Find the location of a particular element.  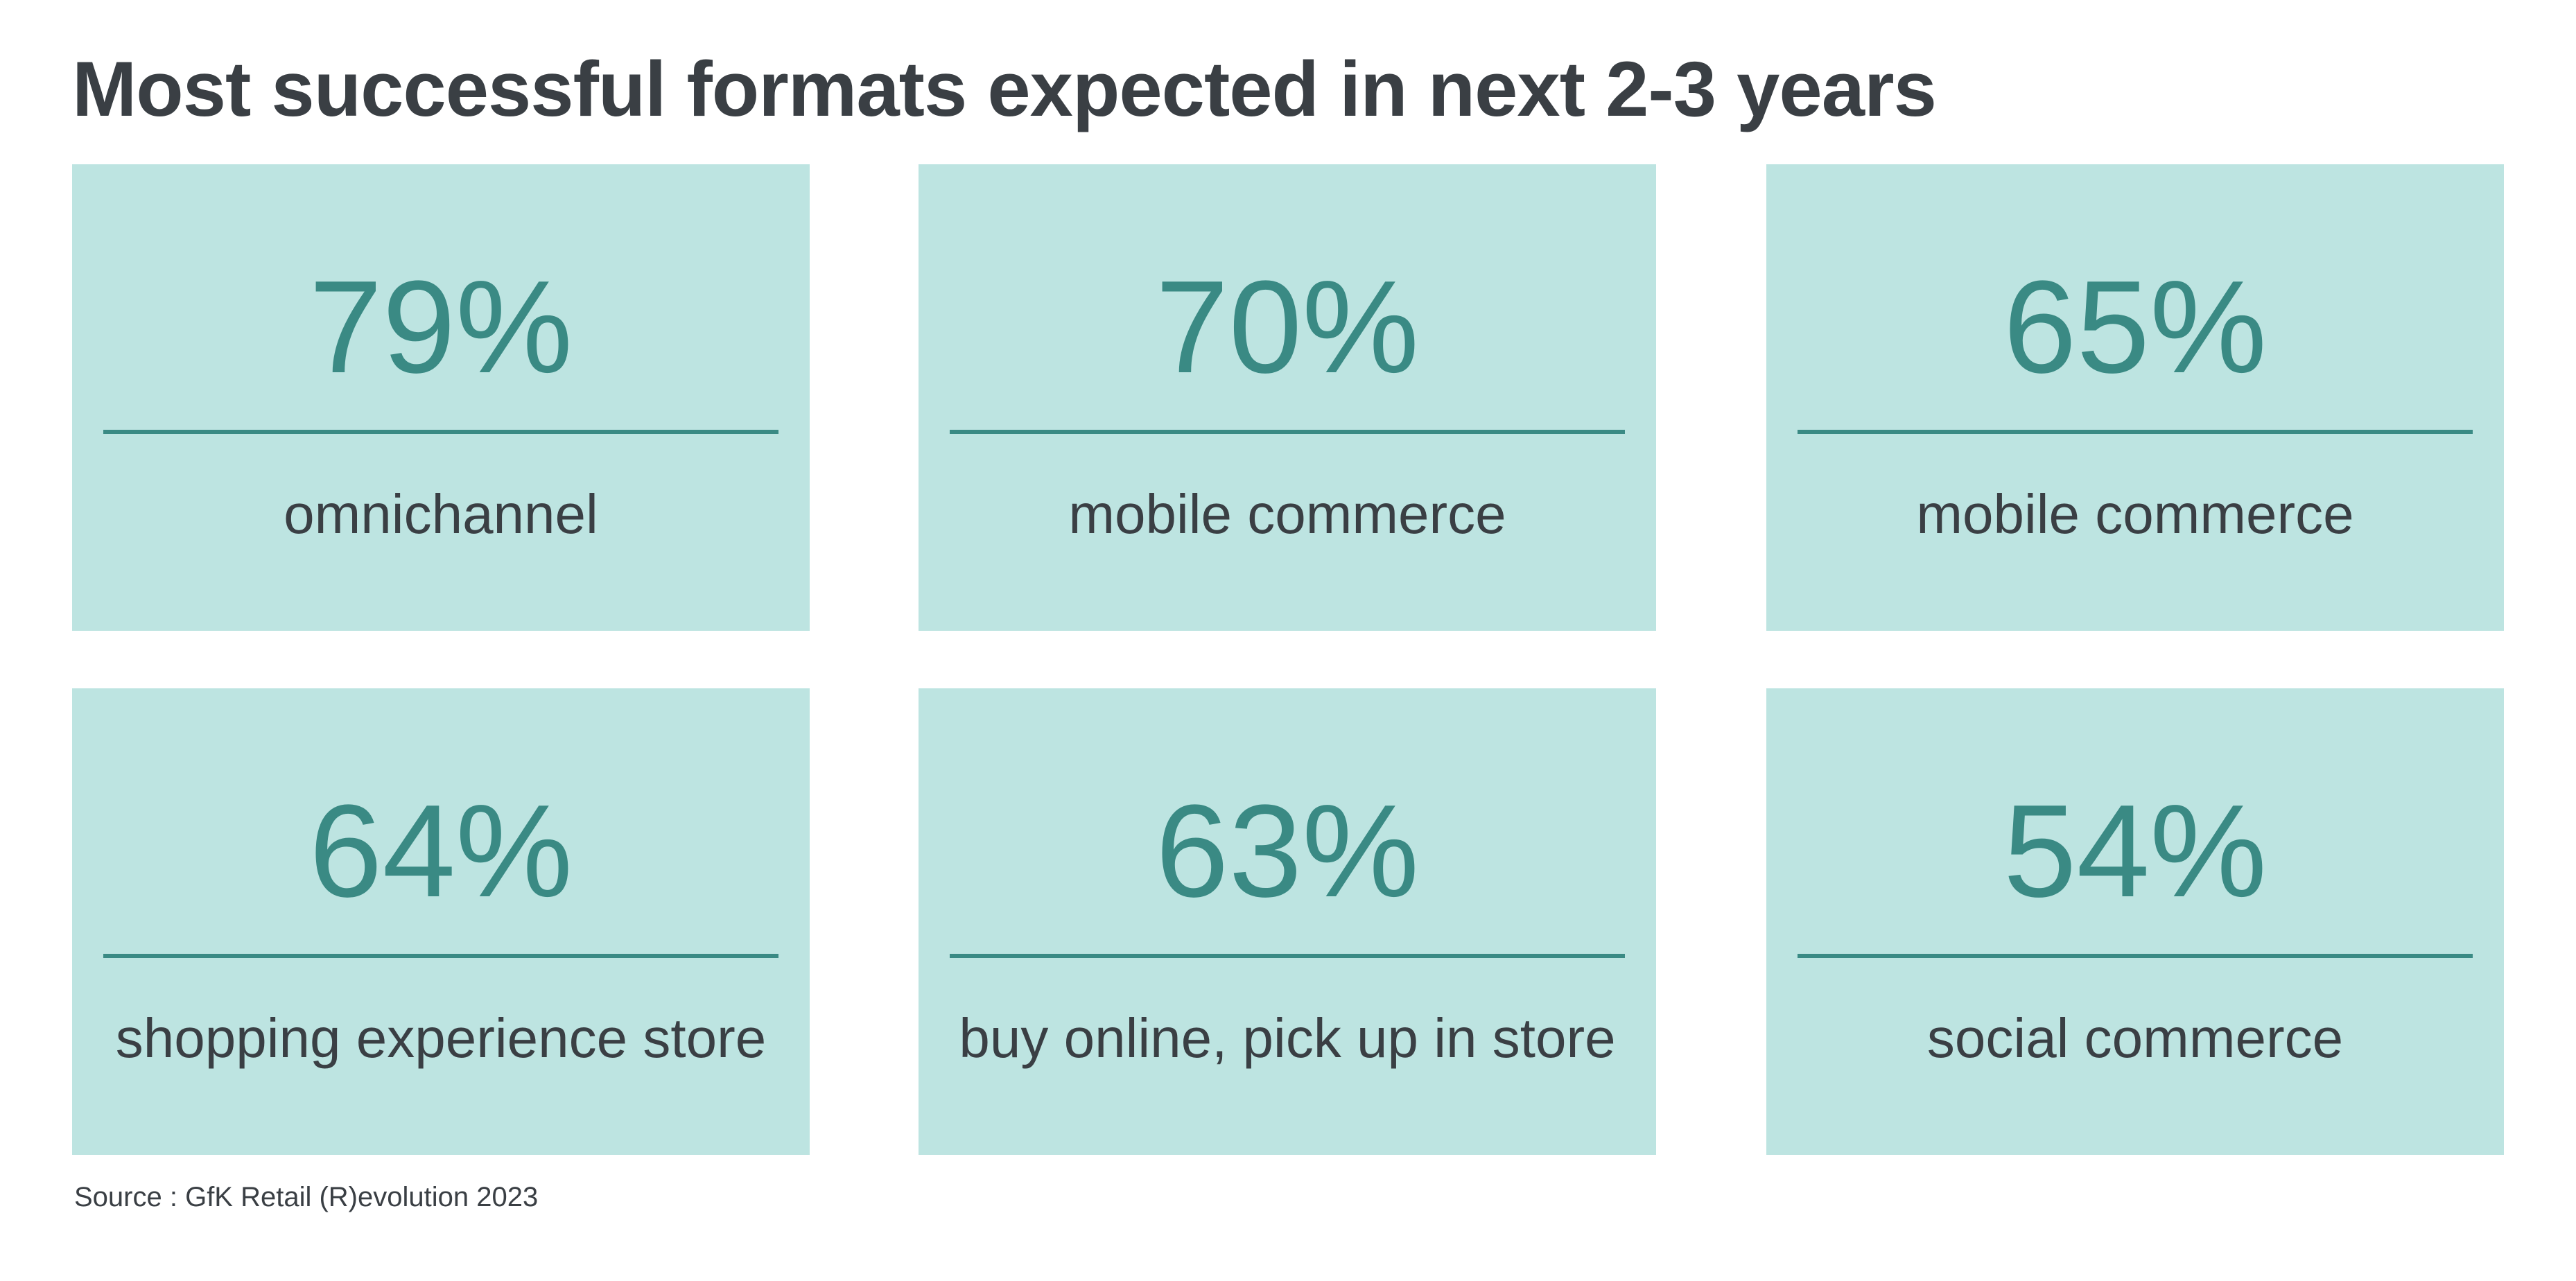

stat-value: 79% is located at coordinates (440, 328).